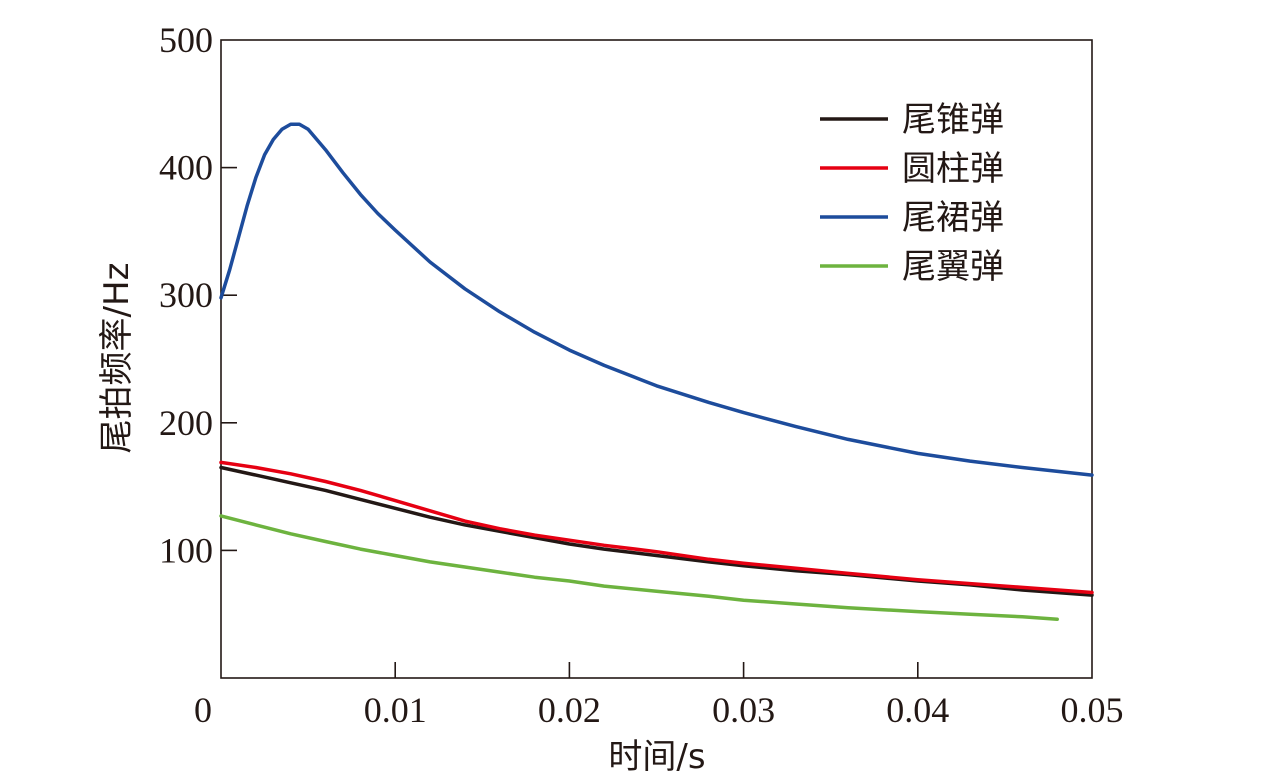 The image size is (1276, 781). Describe the element at coordinates (917, 710) in the screenshot. I see `x-tick-label: 0.04` at that location.